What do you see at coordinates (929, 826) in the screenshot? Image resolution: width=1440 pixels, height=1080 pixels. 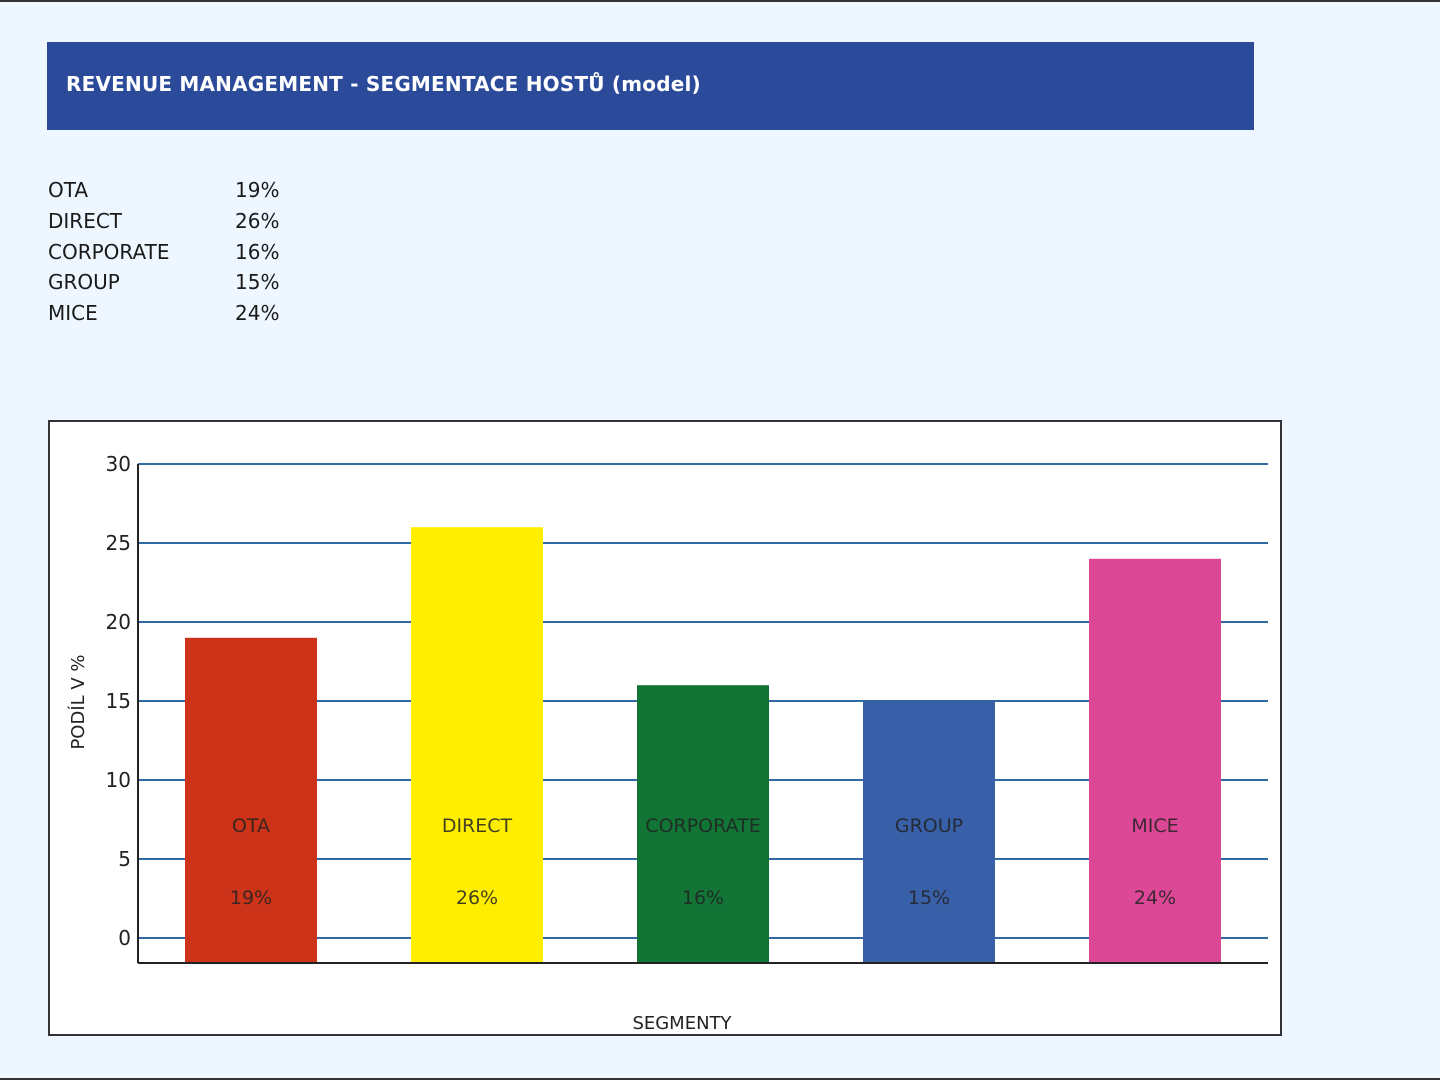 I see `bar-category-label: GROUP` at bounding box center [929, 826].